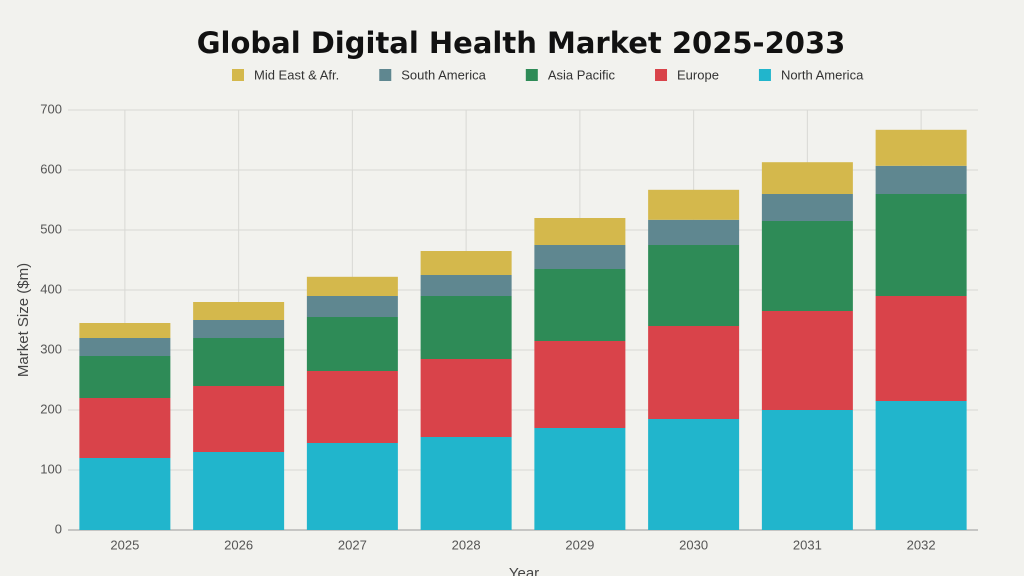 The image size is (1024, 576). I want to click on y-tick-label: 200, so click(51, 408).